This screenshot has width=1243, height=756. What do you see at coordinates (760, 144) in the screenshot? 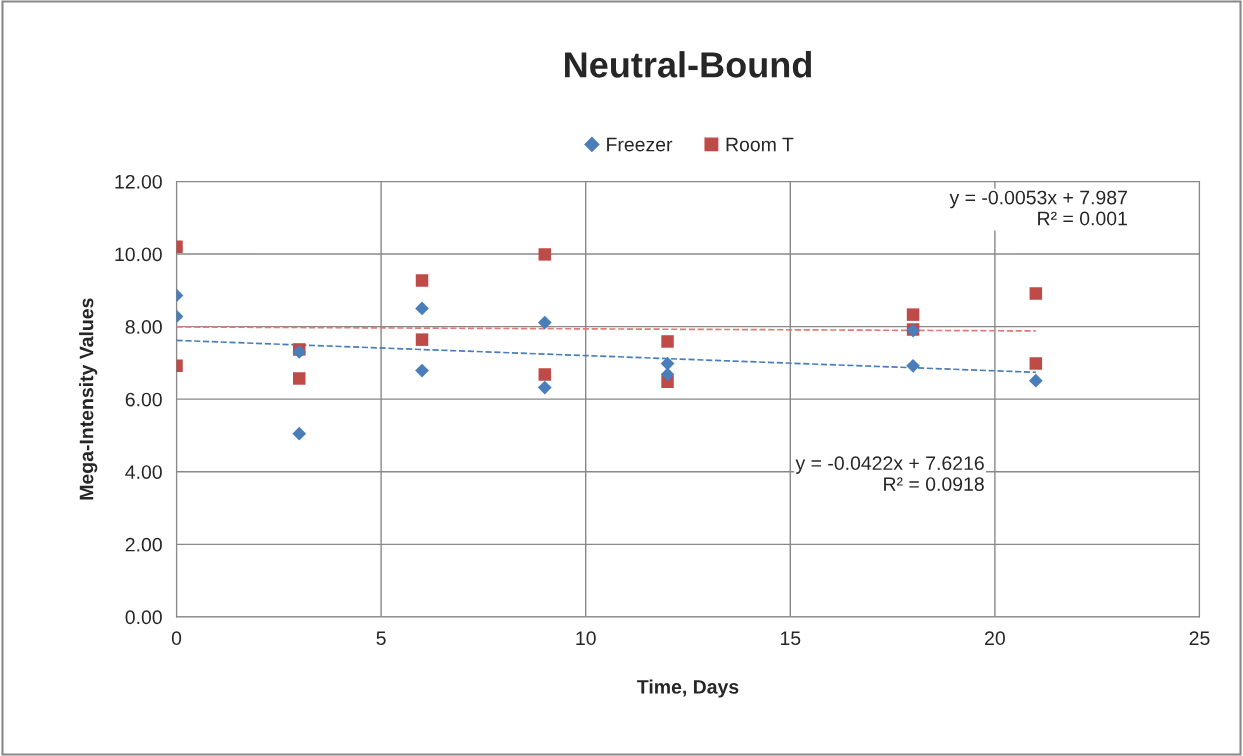
I see `legend-label: Room T` at bounding box center [760, 144].